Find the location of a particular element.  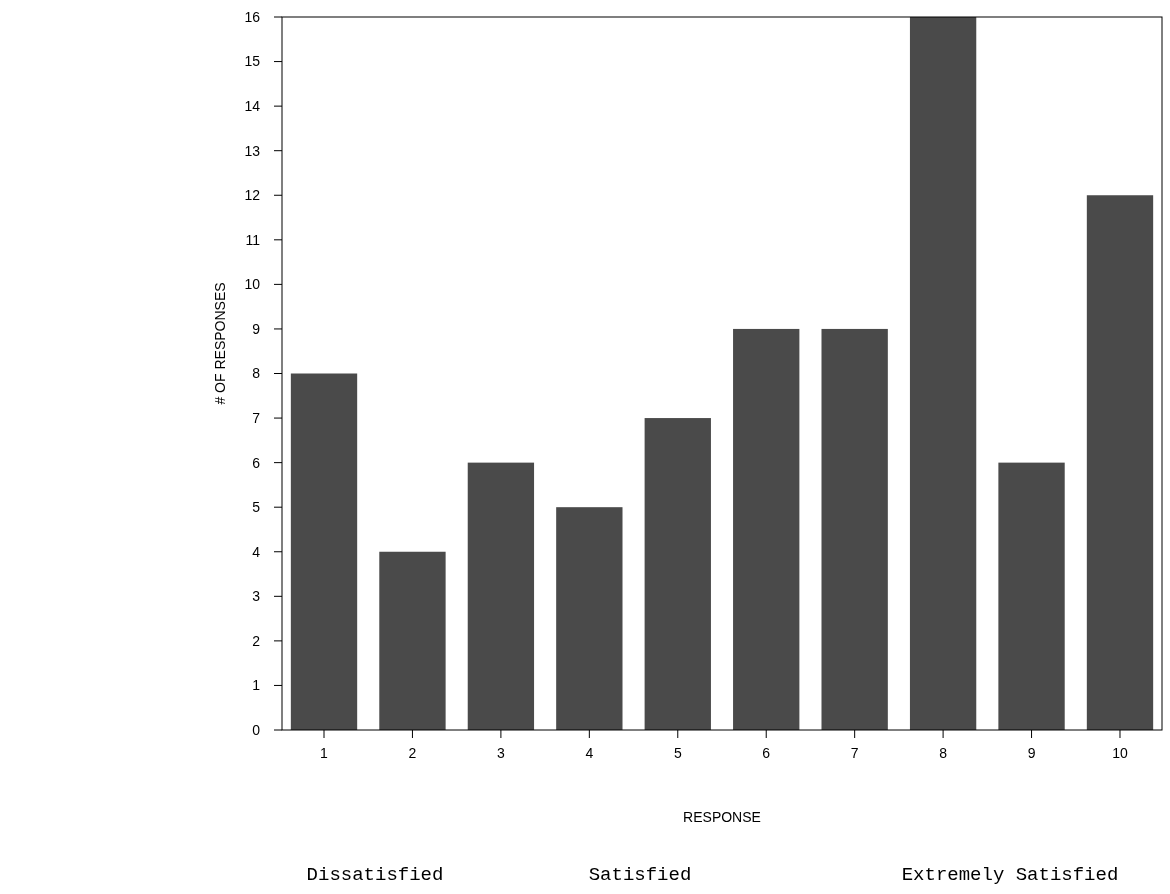

y-tick-label: 8 is located at coordinates (256, 373).